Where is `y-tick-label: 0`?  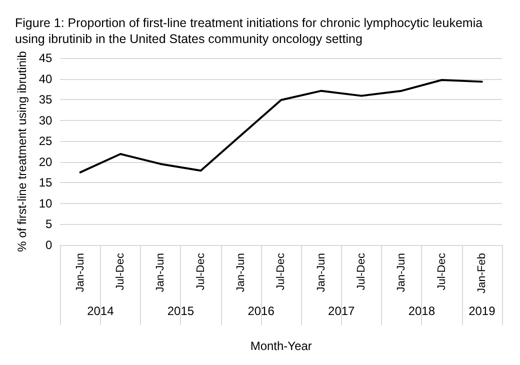
y-tick-label: 0 is located at coordinates (49, 245).